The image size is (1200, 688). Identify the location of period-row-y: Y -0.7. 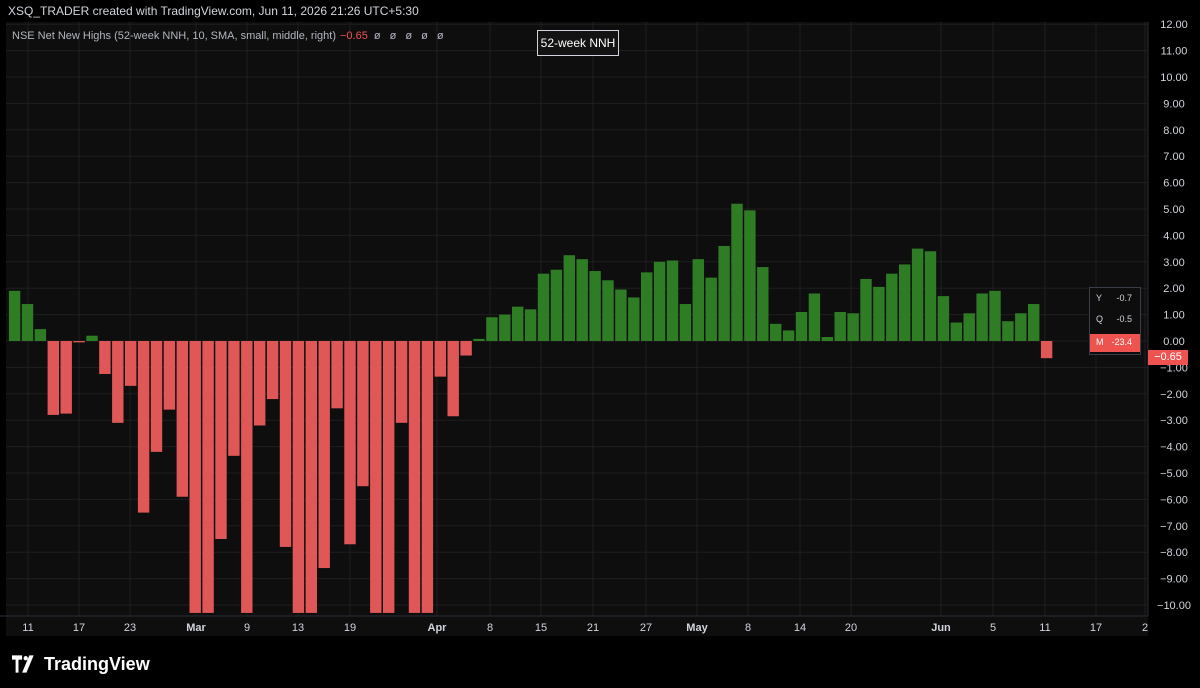
(1115, 299).